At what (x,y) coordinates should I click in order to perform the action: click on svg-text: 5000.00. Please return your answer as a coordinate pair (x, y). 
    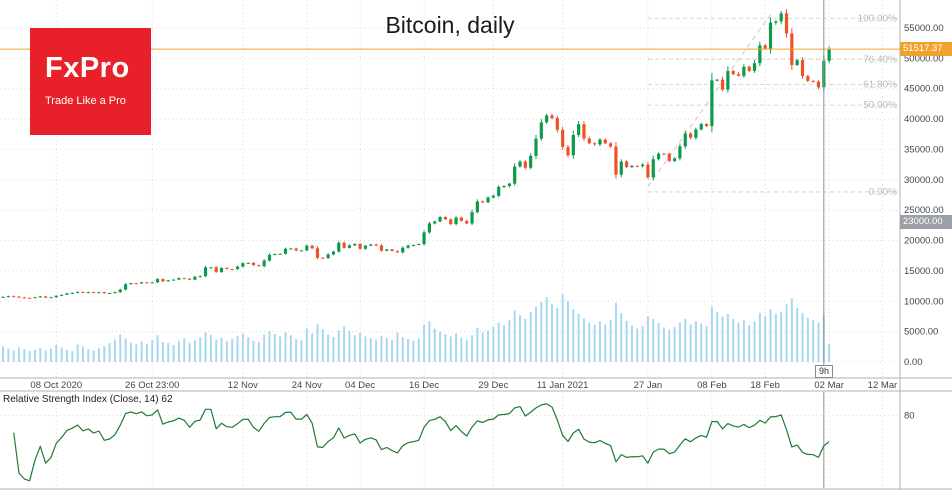
    Looking at the image, I should click on (921, 332).